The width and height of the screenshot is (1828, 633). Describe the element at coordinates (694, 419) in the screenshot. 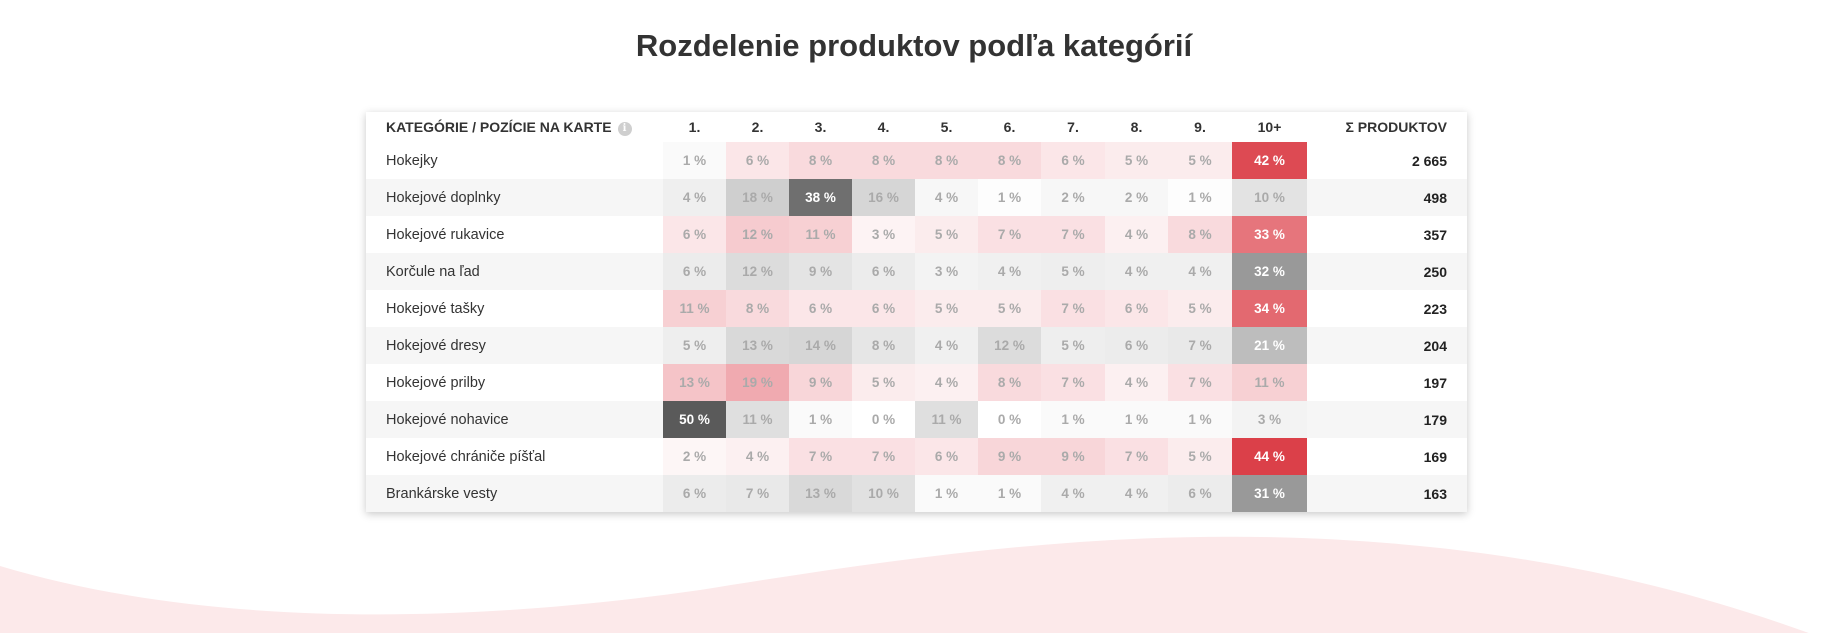

I see `heatmap-cell: 50 %` at that location.